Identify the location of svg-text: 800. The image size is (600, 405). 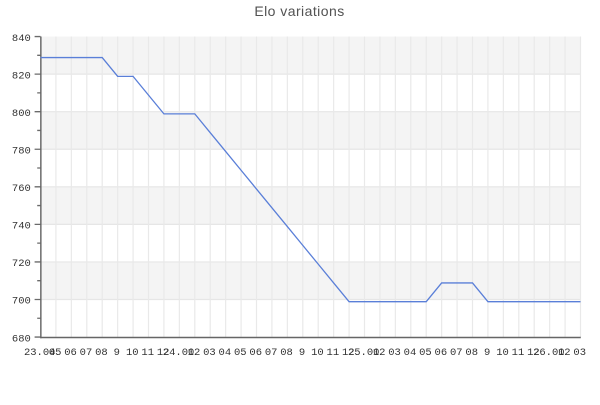
(21, 114).